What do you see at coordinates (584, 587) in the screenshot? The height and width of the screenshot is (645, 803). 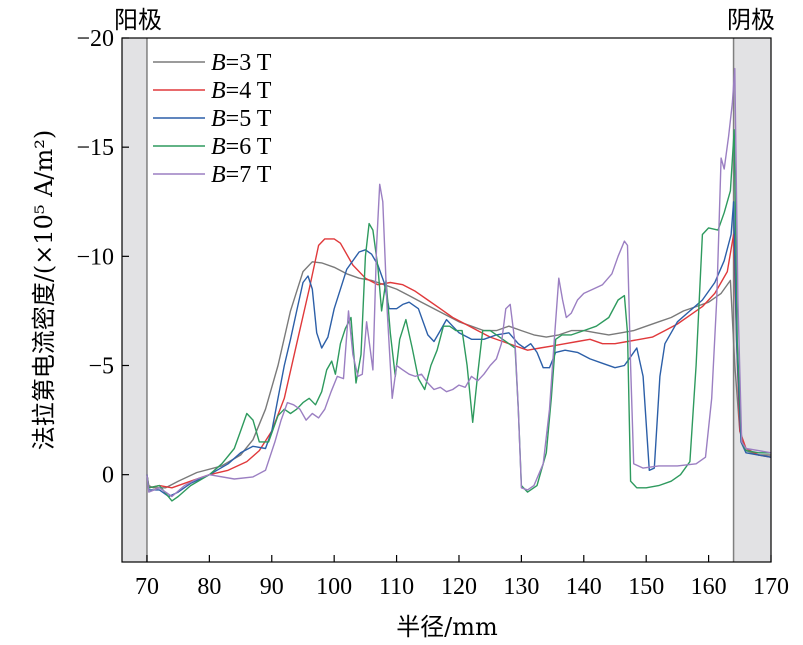 I see `x-tick-label: 140` at bounding box center [584, 587].